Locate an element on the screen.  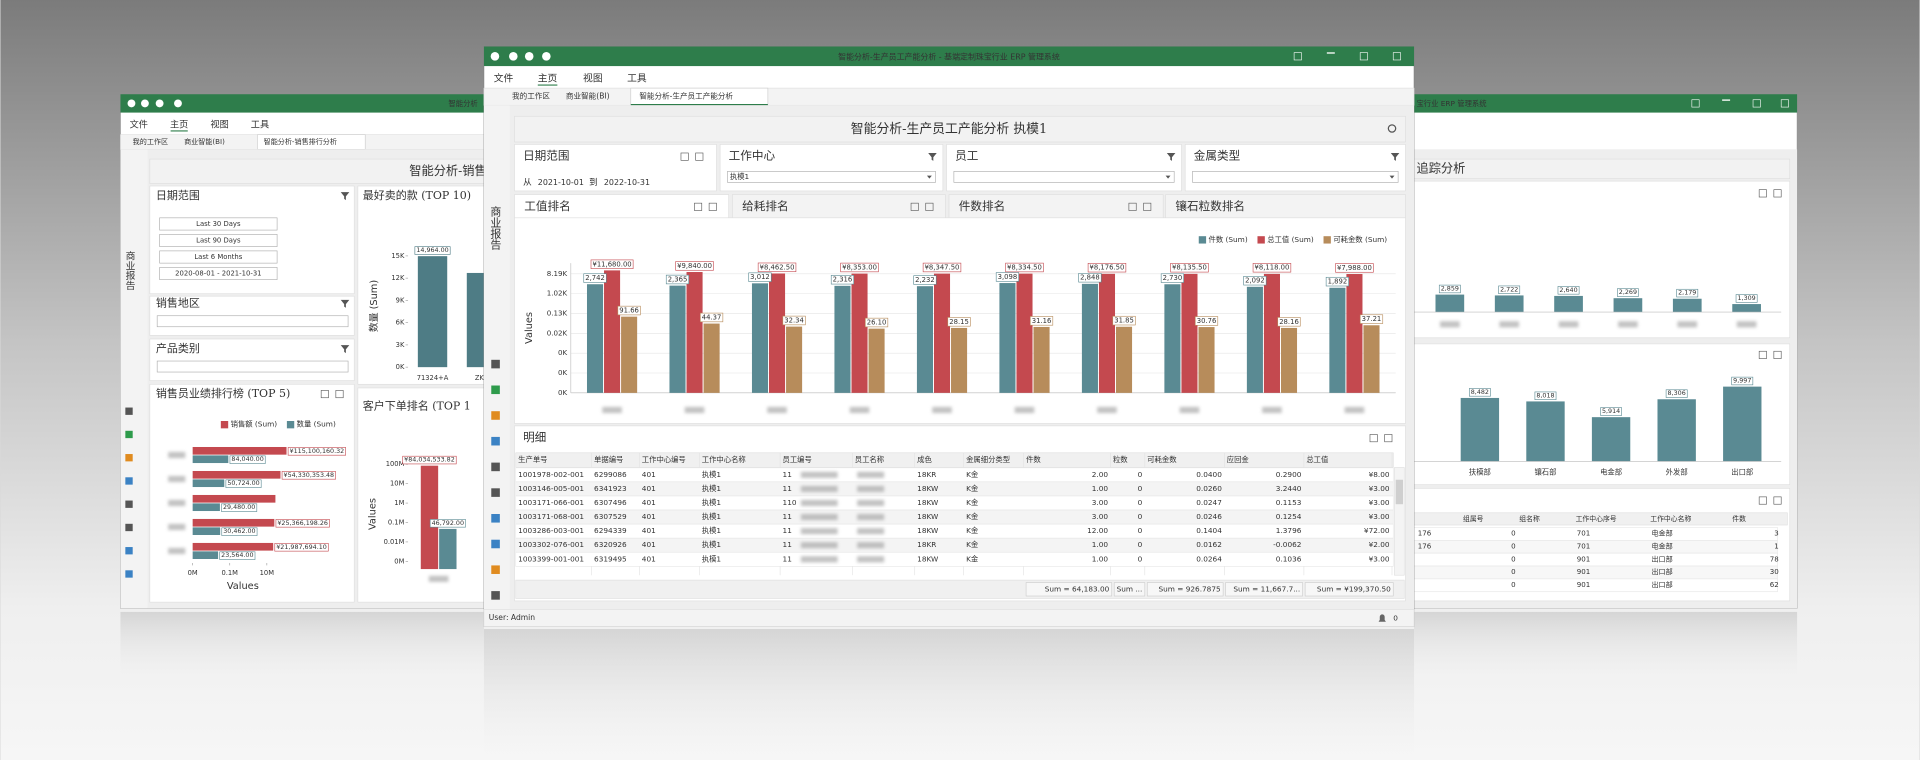
column-header: 组名称 is located at coordinates (1529, 518).